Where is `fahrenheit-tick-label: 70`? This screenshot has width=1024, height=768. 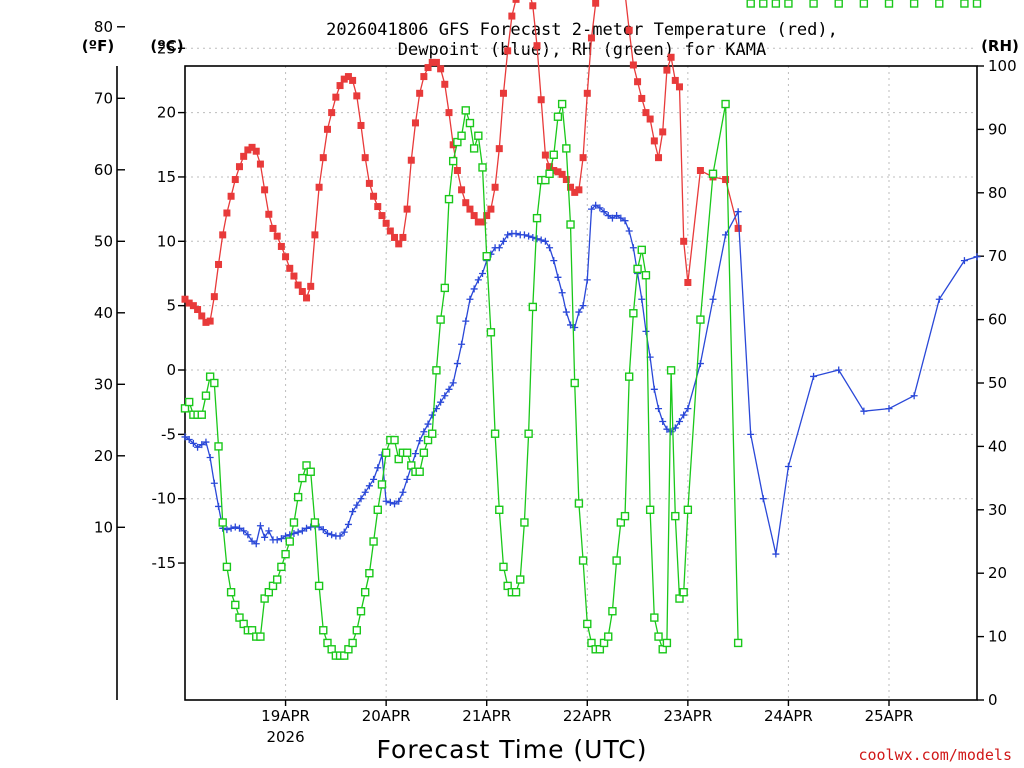
fahrenheit-tick-label: 70 is located at coordinates (103, 98).